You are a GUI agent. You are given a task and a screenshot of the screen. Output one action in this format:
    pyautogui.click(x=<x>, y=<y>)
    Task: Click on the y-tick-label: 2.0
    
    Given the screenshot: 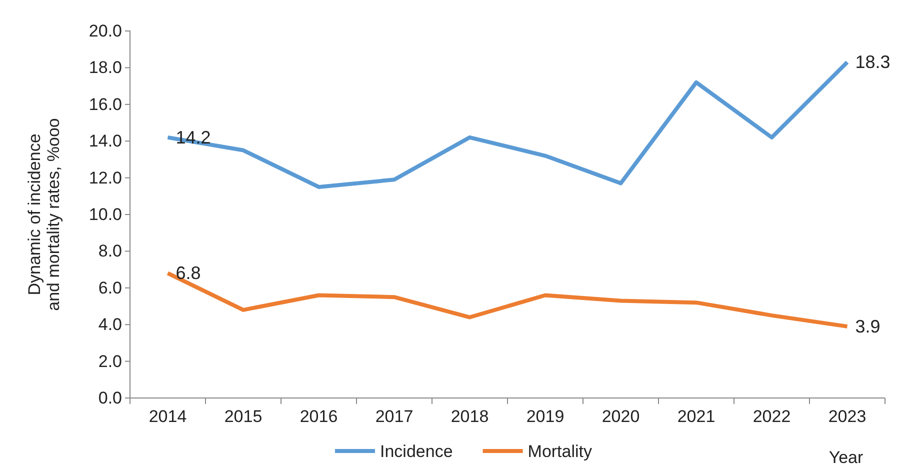 What is the action you would take?
    pyautogui.click(x=110, y=361)
    